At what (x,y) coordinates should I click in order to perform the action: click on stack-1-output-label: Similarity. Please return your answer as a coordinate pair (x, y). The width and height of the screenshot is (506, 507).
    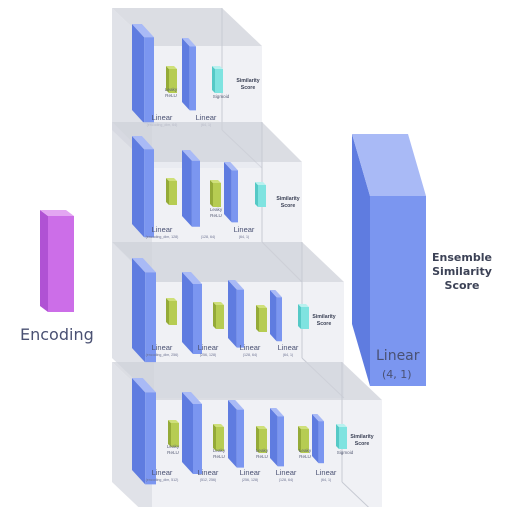
    Looking at the image, I should click on (247, 81).